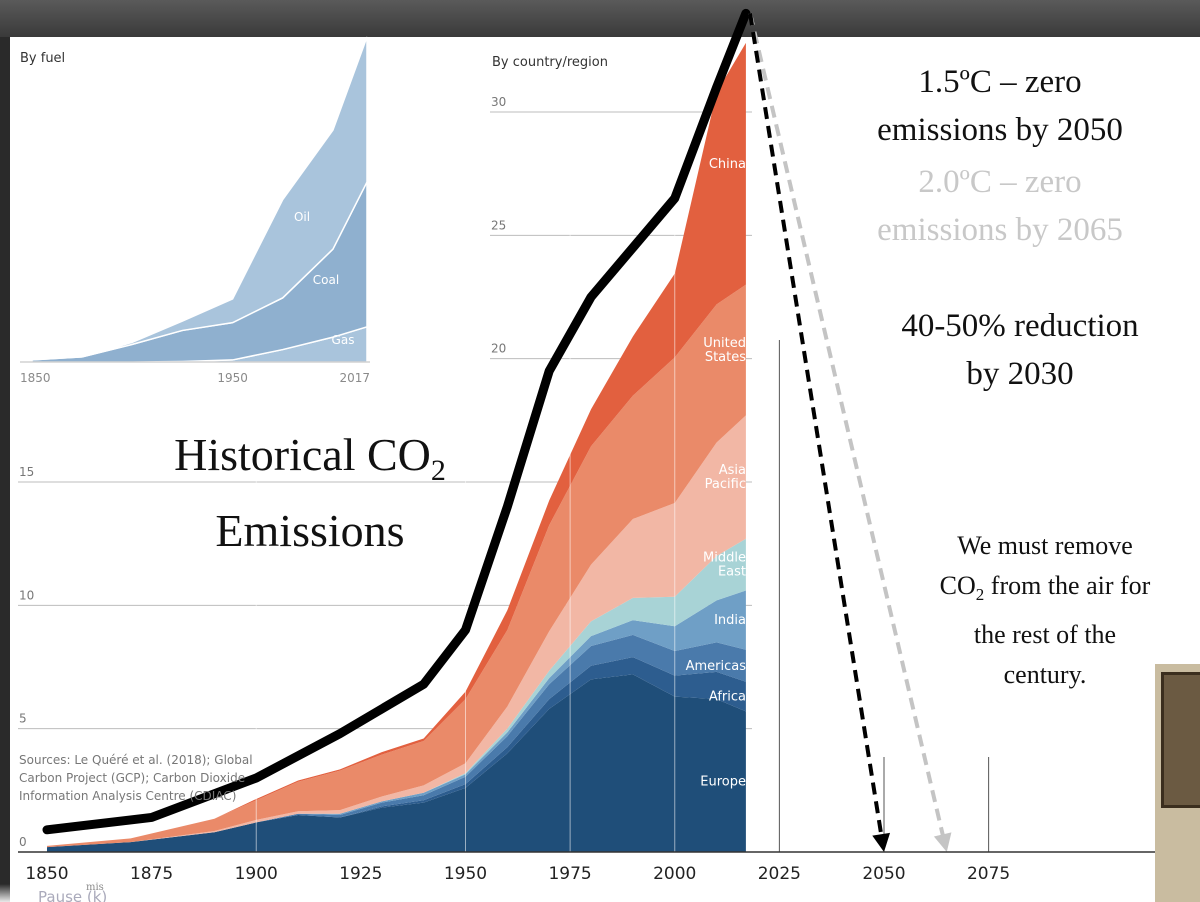 The width and height of the screenshot is (1200, 902). What do you see at coordinates (723, 782) in the screenshot?
I see `region-label-europe: Europe` at bounding box center [723, 782].